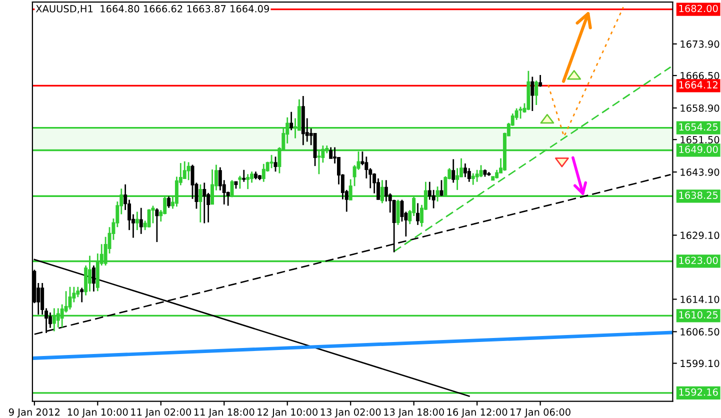  What do you see at coordinates (698, 260) in the screenshot?
I see `ref-line-label: 1623.00` at bounding box center [698, 260].